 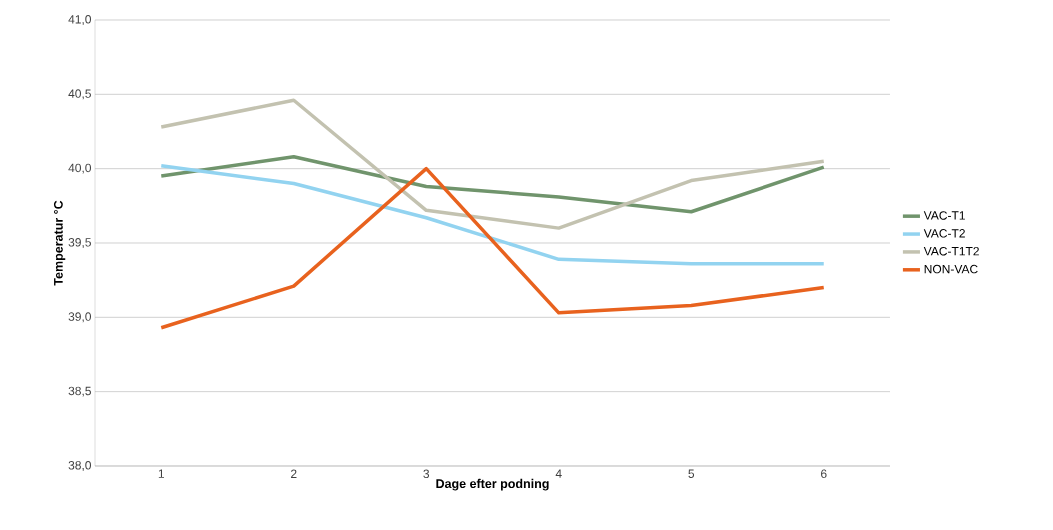 What do you see at coordinates (492, 484) in the screenshot?
I see `x-axis-title: Dage efter podning` at bounding box center [492, 484].